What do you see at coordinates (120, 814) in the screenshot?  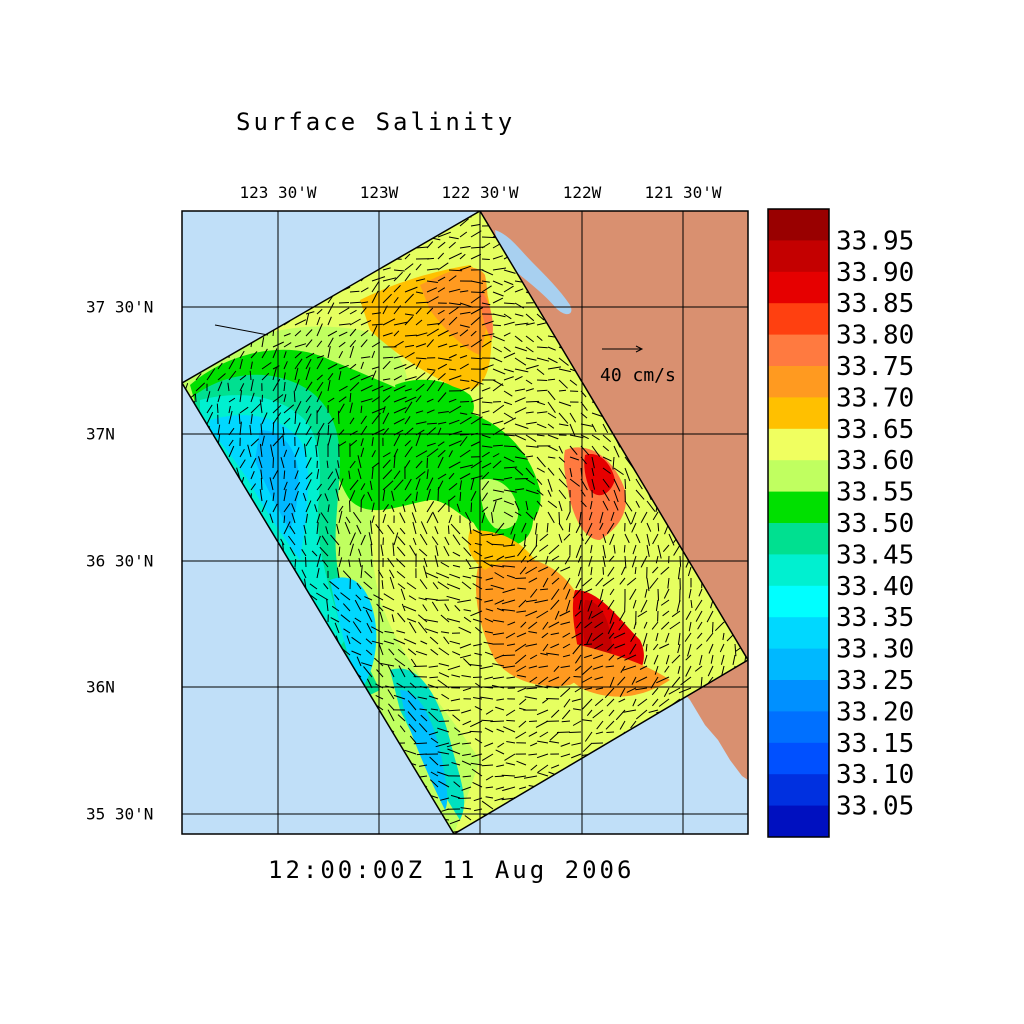 I see `lat-tick-label-5: 35 30'N` at bounding box center [120, 814].